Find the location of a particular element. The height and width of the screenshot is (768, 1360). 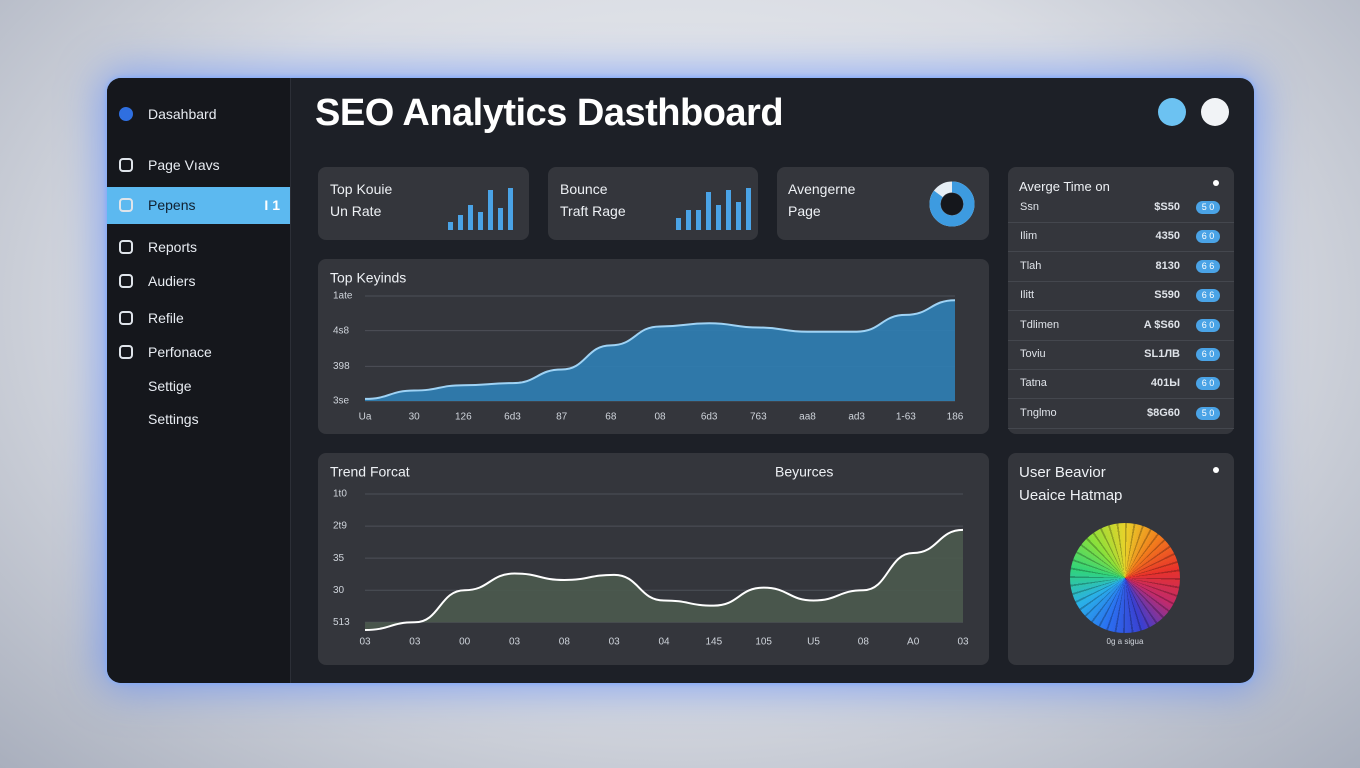

nav-item: Page Vıavs is located at coordinates (198, 165).